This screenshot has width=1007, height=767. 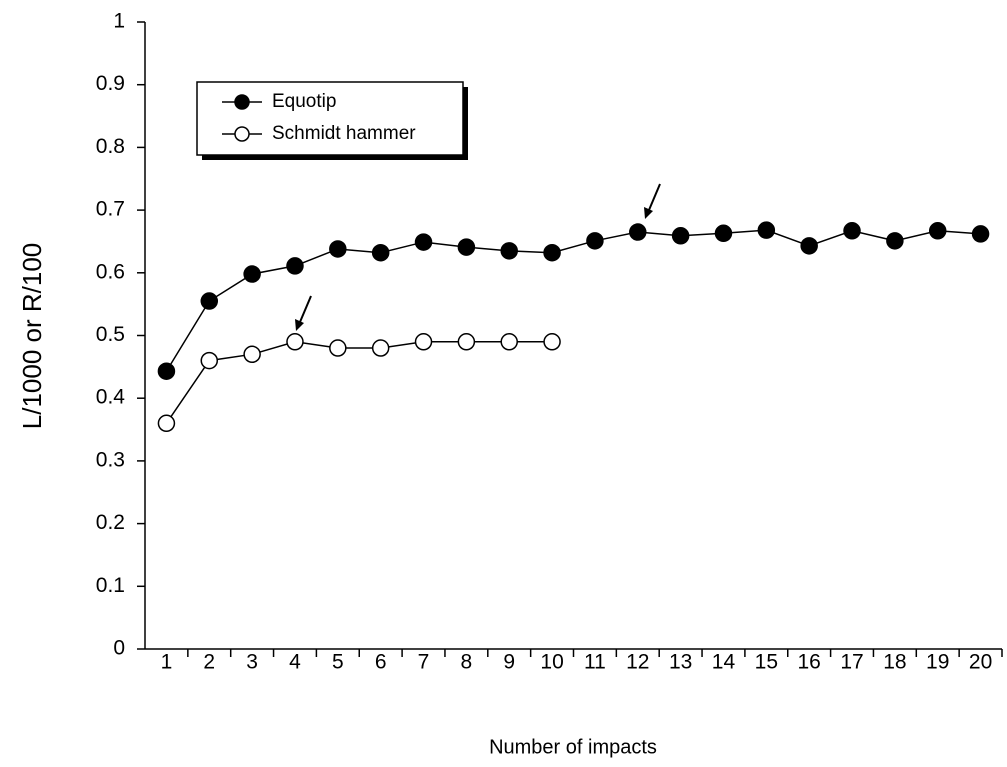 I want to click on x-tick-label: 5, so click(x=338, y=662).